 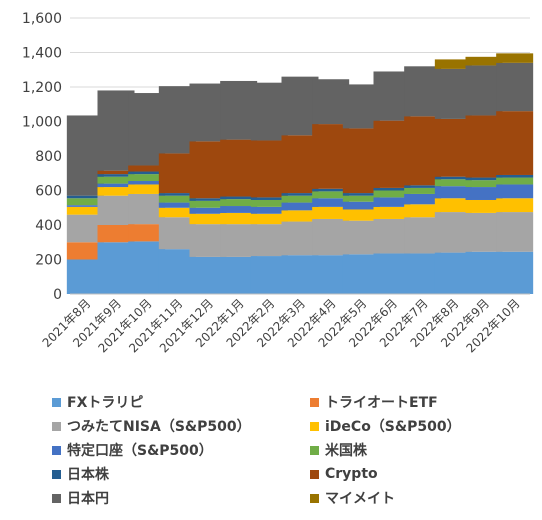 I want to click on legend-label: トライオートETF, so click(x=381, y=403).